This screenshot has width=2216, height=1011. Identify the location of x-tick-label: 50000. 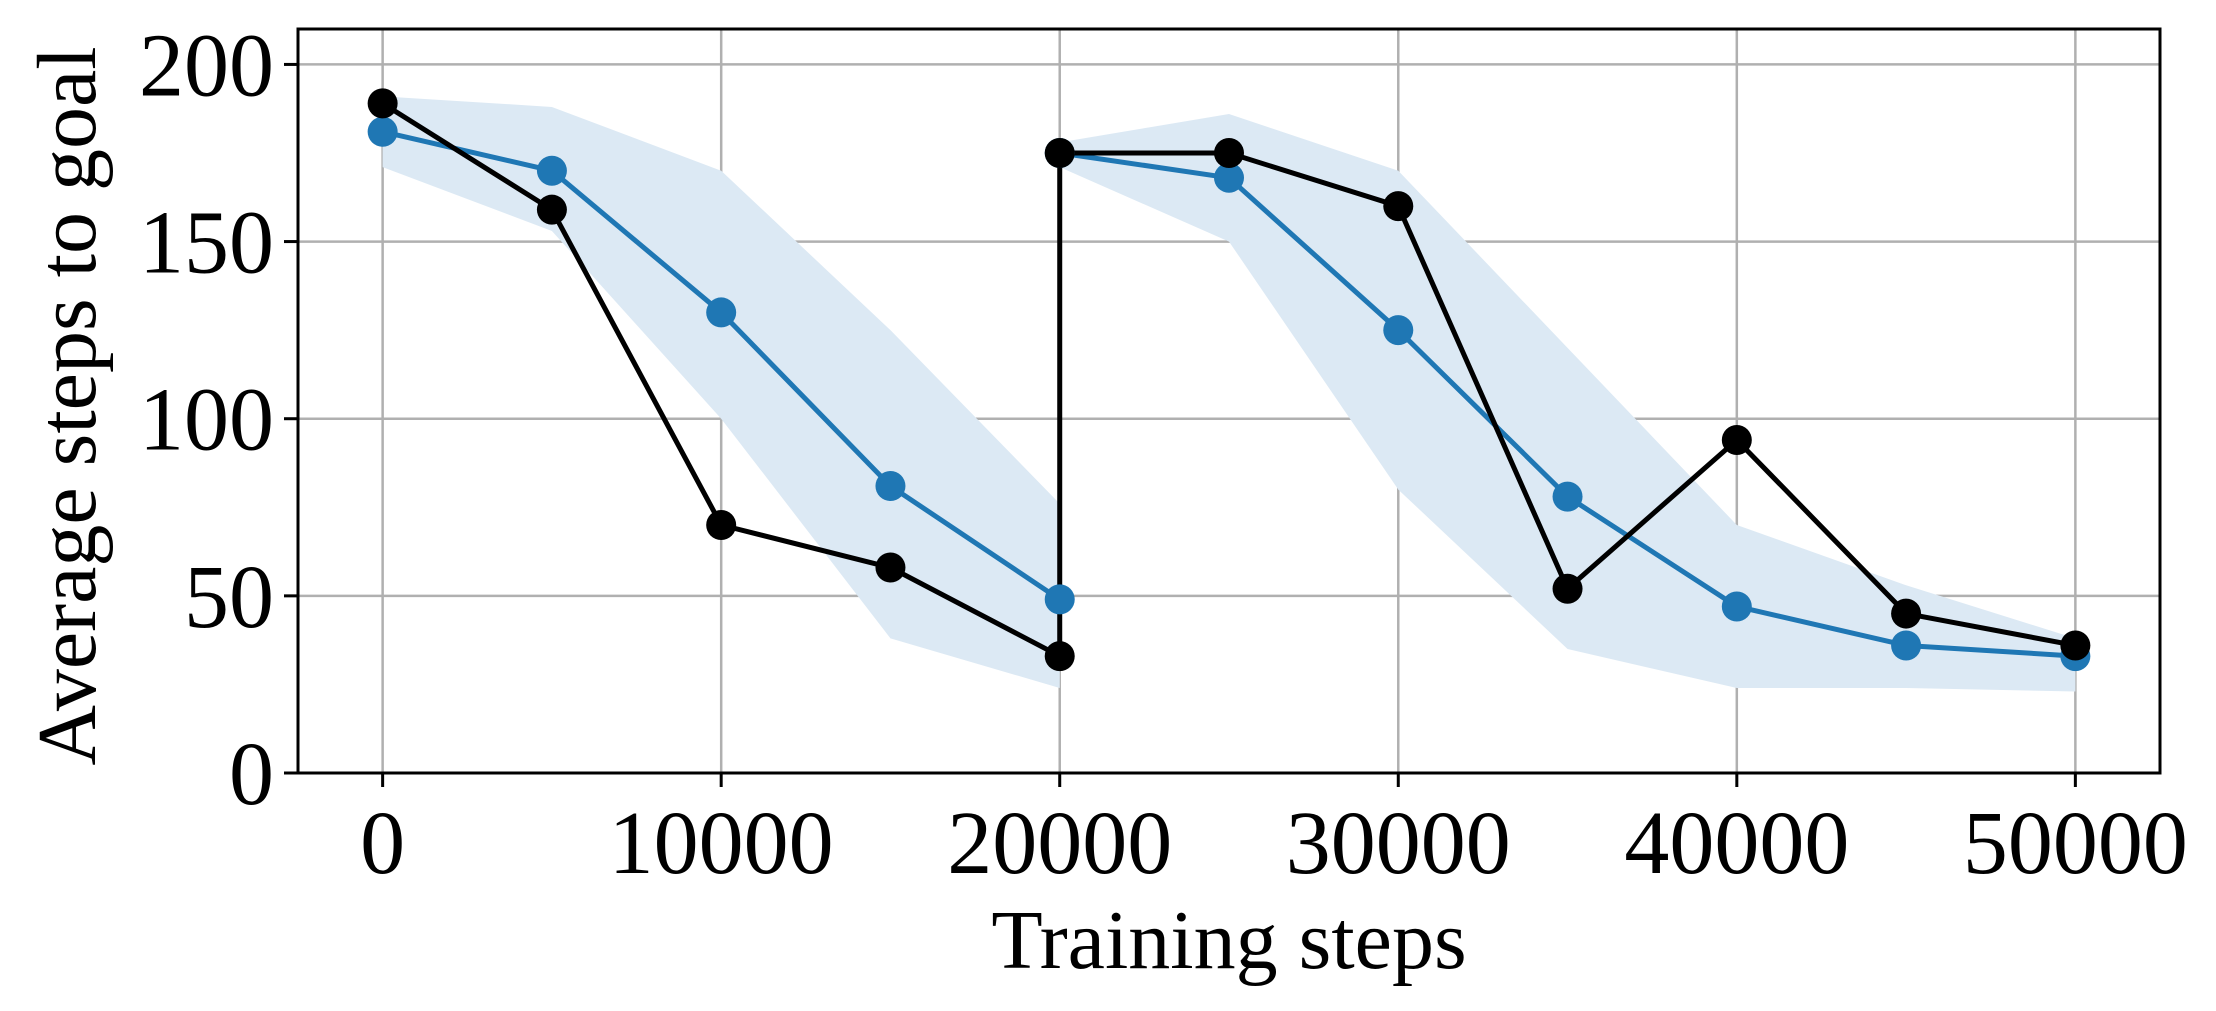
(2075, 843).